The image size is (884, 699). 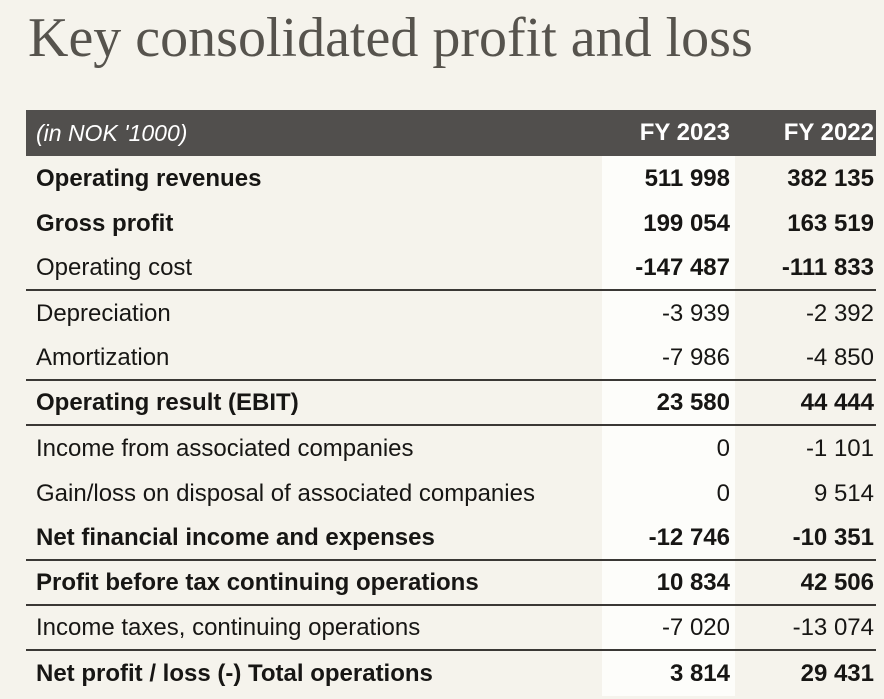 What do you see at coordinates (668, 627) in the screenshot?
I see `row-value-fy2023: -7 020` at bounding box center [668, 627].